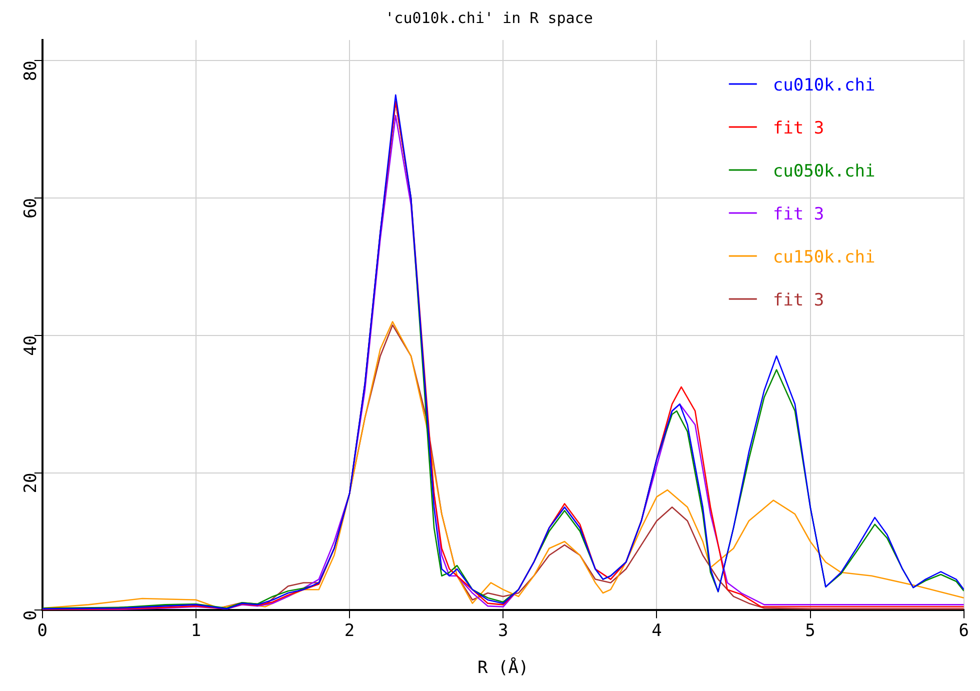  Describe the element at coordinates (810, 630) in the screenshot. I see `x-tick-label: 5` at that location.